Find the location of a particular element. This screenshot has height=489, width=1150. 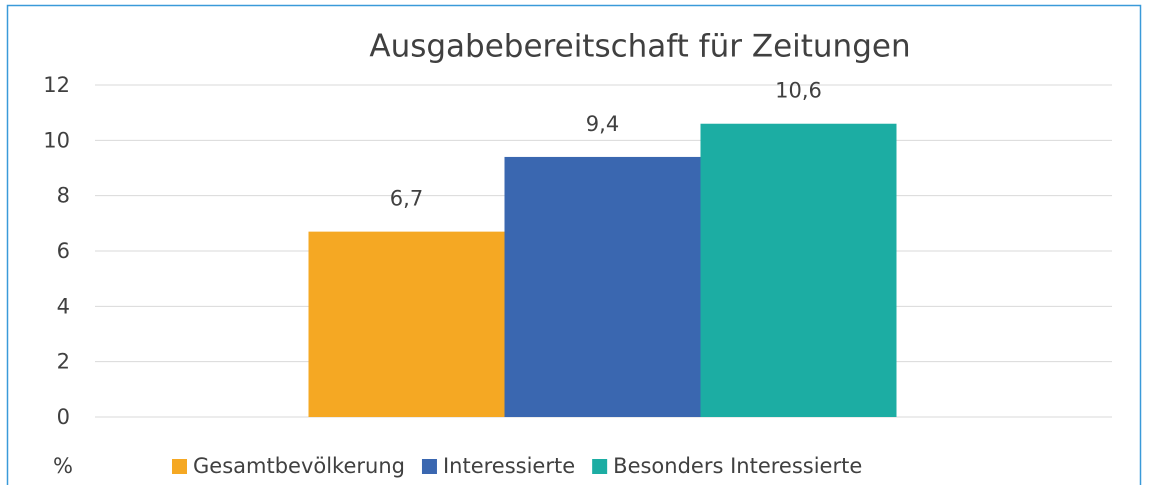

y-tick-label: 2 is located at coordinates (63, 362).